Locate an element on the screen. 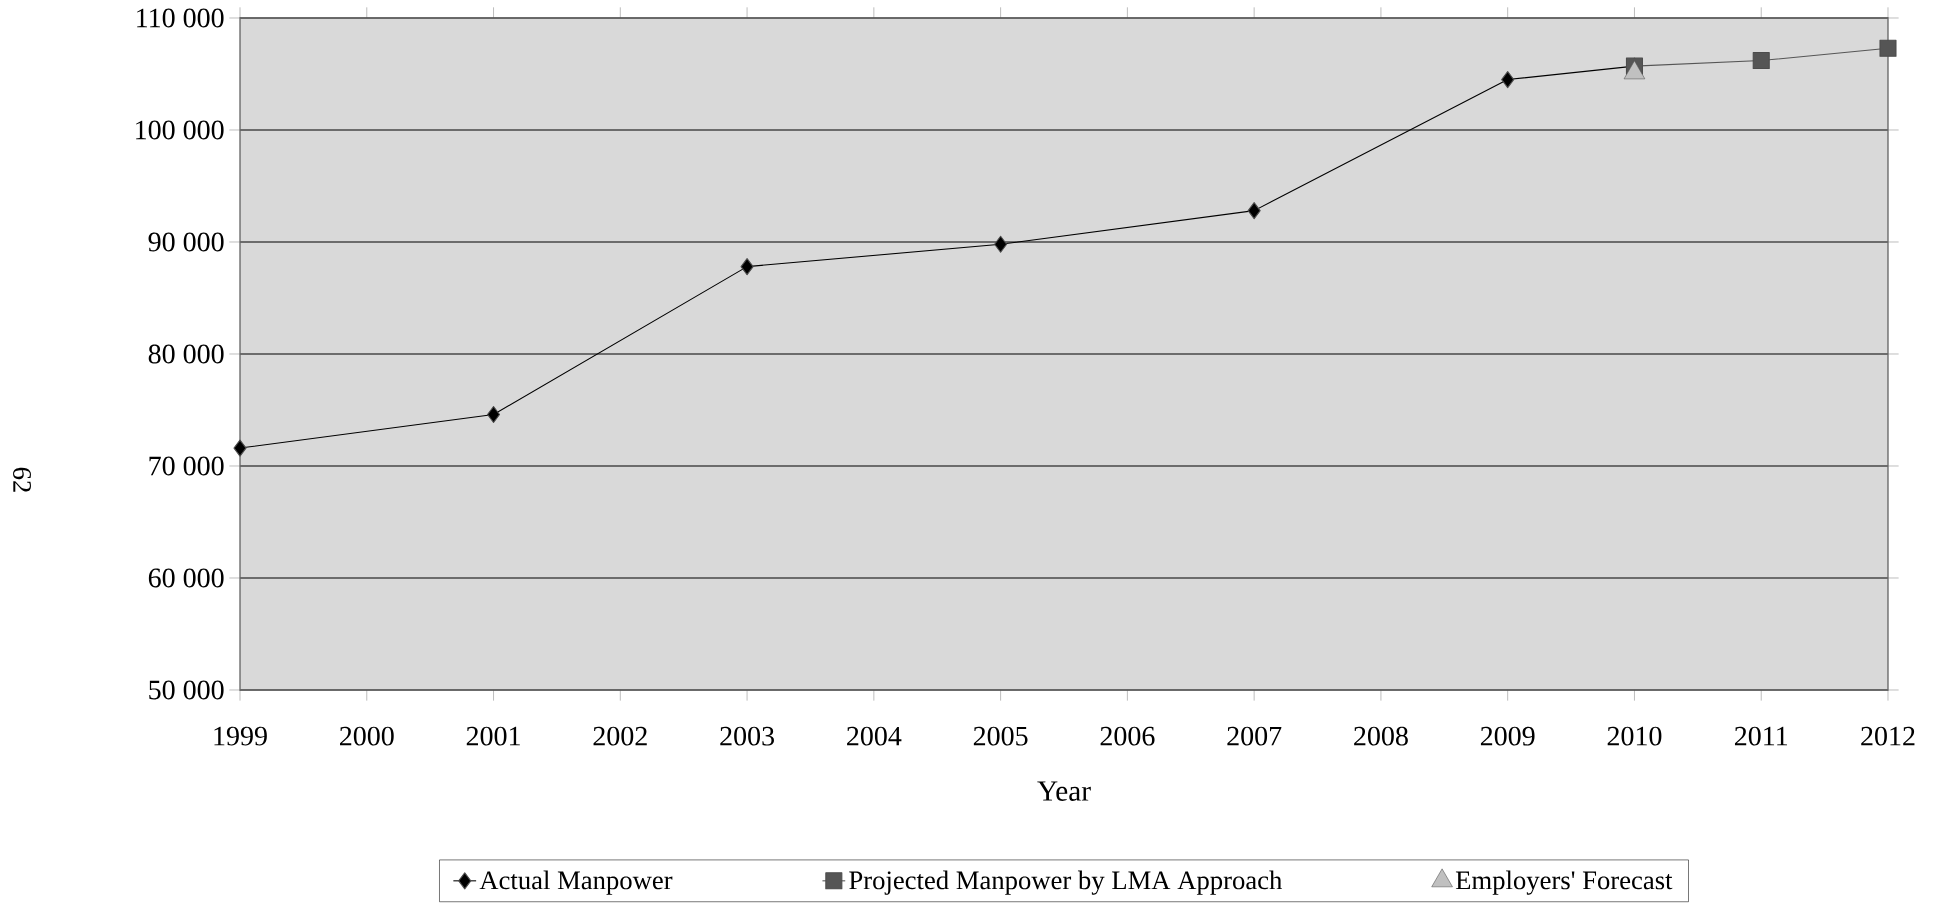  legend-label: Employers' Forecast is located at coordinates (1564, 882).